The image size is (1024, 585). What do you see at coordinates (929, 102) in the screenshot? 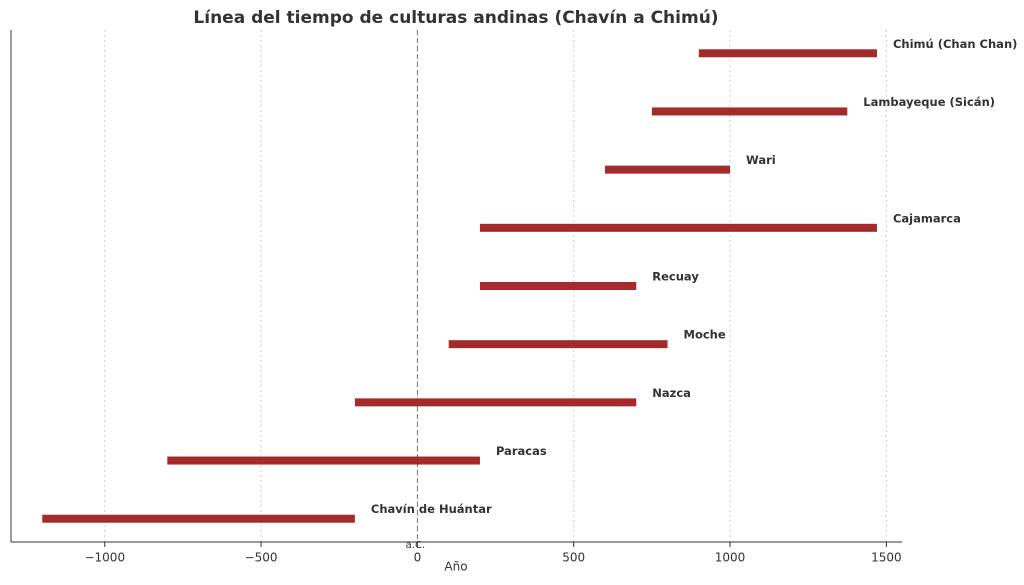
I see `bar-label: Lambayeque (Sicán)` at bounding box center [929, 102].